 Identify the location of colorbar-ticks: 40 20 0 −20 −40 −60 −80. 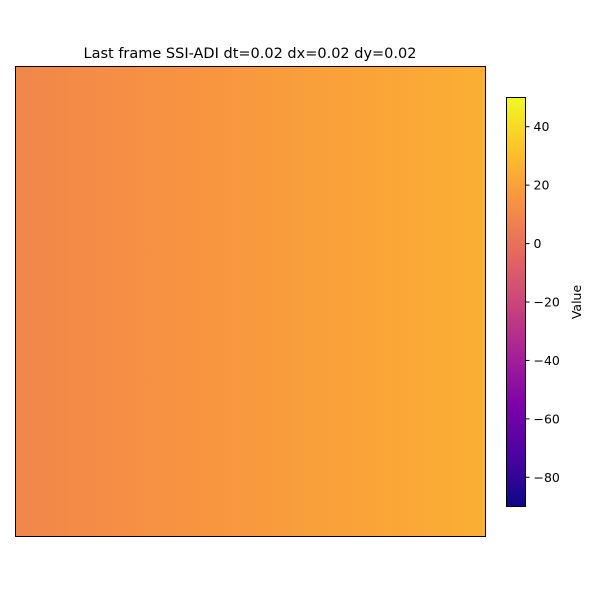
(542, 302).